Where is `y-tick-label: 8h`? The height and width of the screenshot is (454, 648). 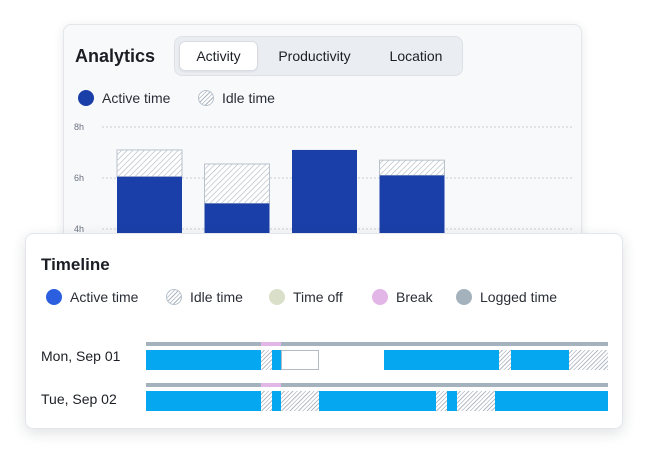 y-tick-label: 8h is located at coordinates (79, 127).